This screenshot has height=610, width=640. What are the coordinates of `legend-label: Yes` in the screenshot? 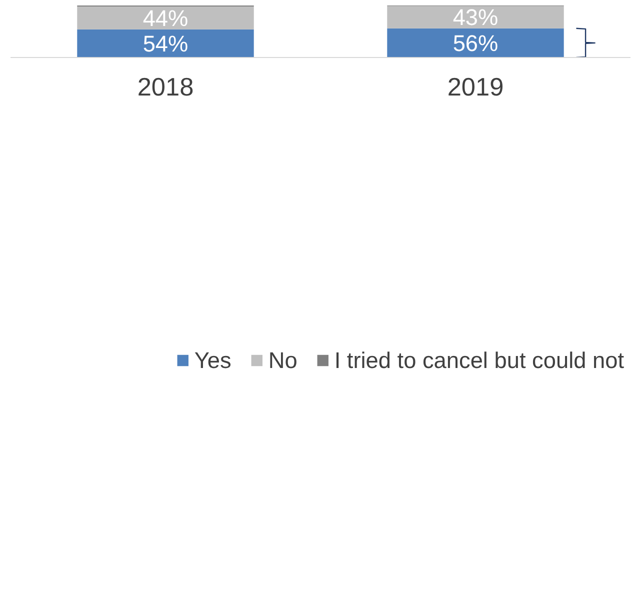 It's located at (213, 360).